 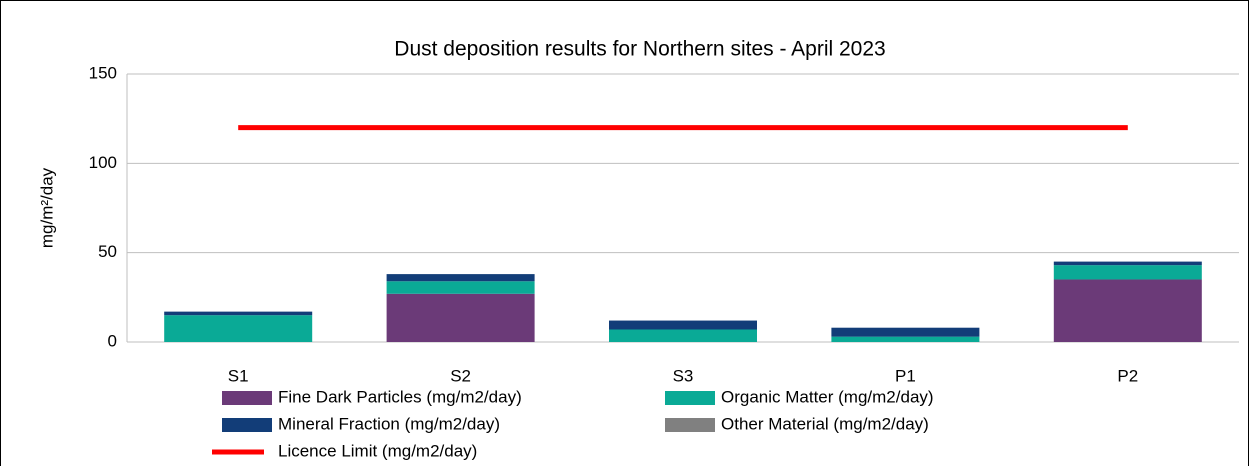 I want to click on x-tick-label: S2, so click(x=460, y=375).